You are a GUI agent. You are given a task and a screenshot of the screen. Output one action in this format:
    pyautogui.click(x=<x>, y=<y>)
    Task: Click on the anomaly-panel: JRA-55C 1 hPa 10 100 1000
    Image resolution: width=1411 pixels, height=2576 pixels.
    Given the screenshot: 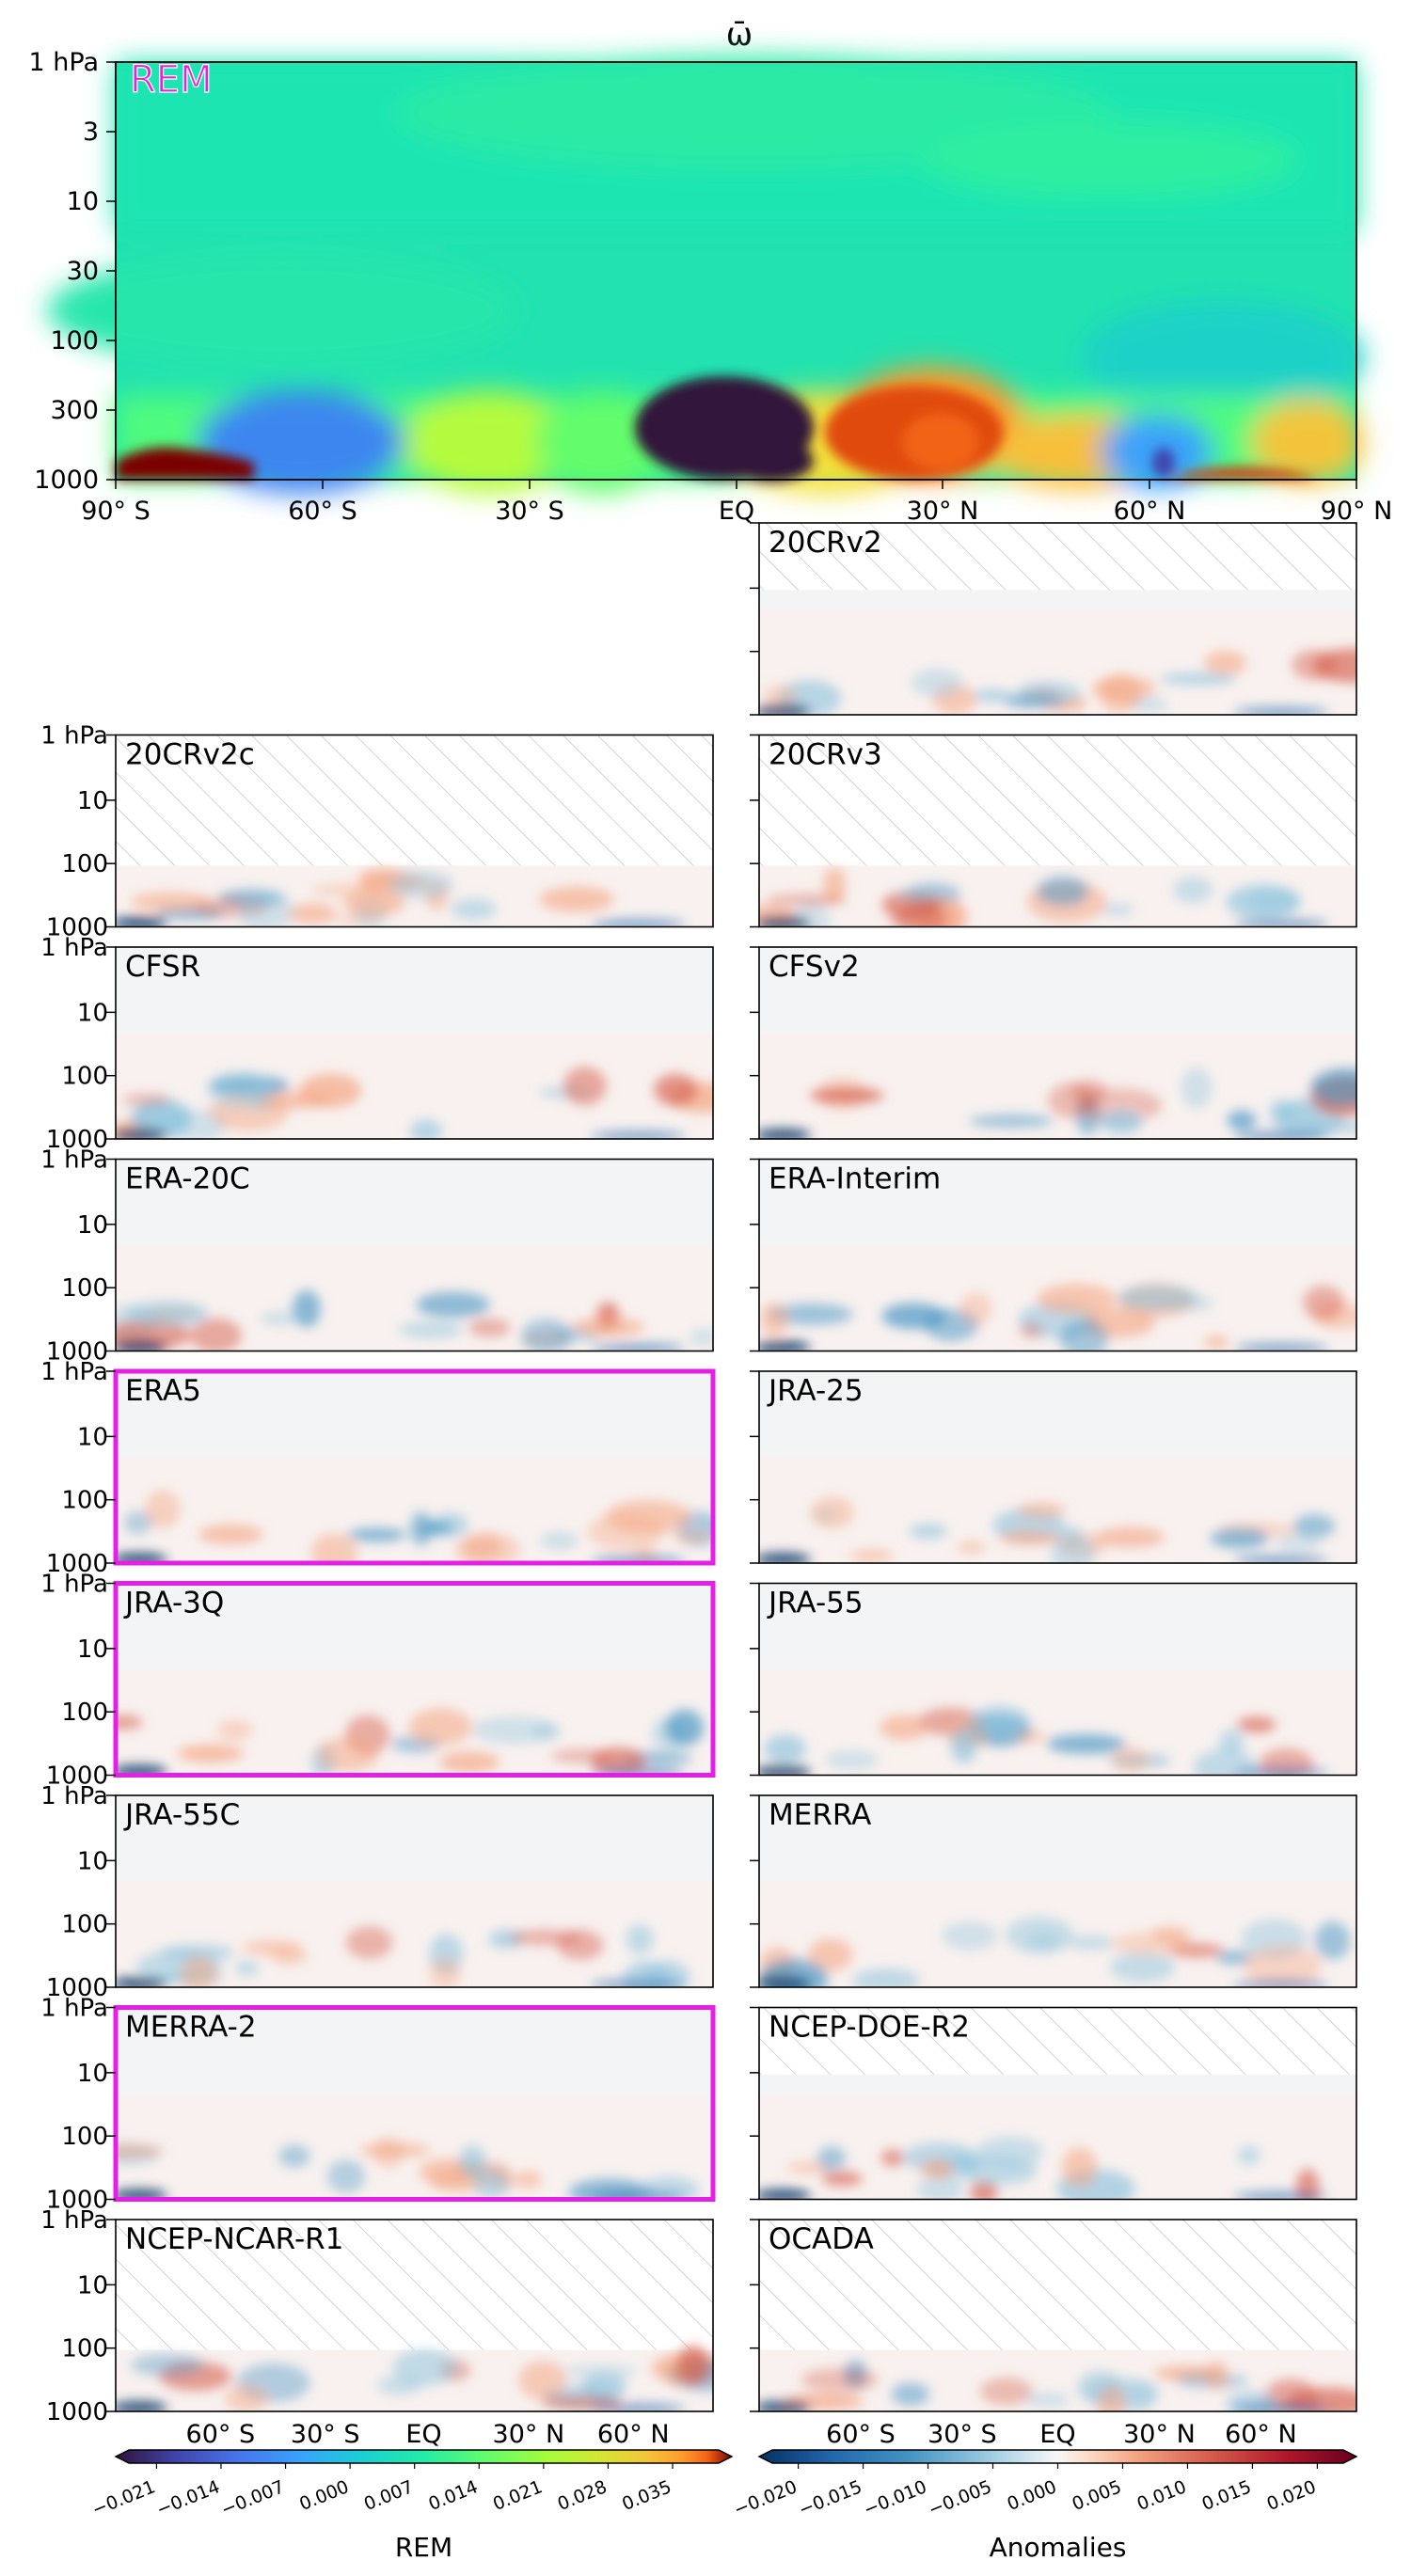 What is the action you would take?
    pyautogui.click(x=377, y=1892)
    